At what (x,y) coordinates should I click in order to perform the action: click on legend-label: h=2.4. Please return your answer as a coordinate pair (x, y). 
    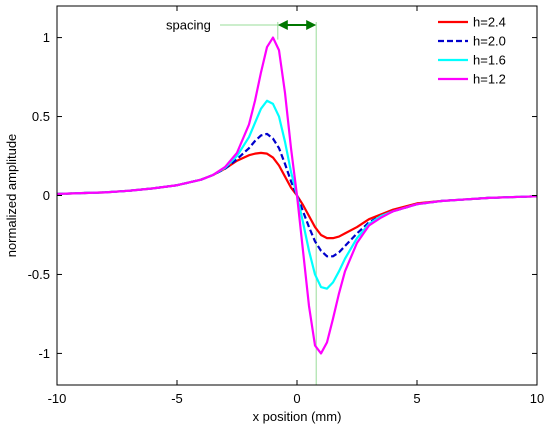
    Looking at the image, I should click on (489, 22).